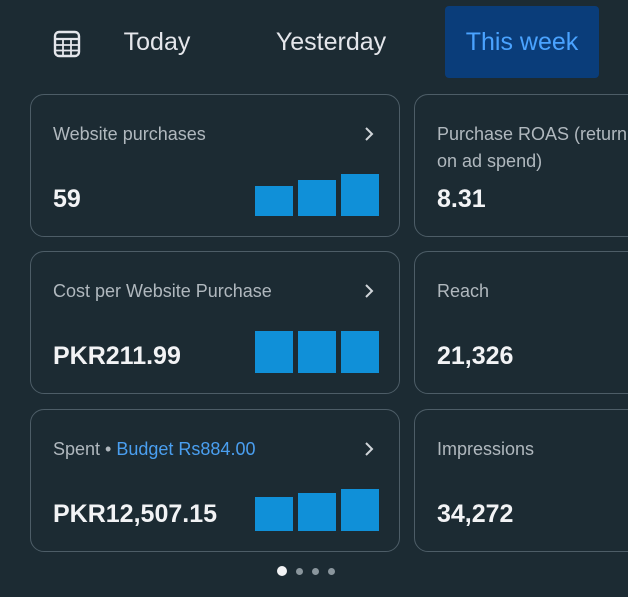 This screenshot has width=628, height=597. Describe the element at coordinates (186, 449) in the screenshot. I see `budget-link: Budget Rs884.00` at that location.